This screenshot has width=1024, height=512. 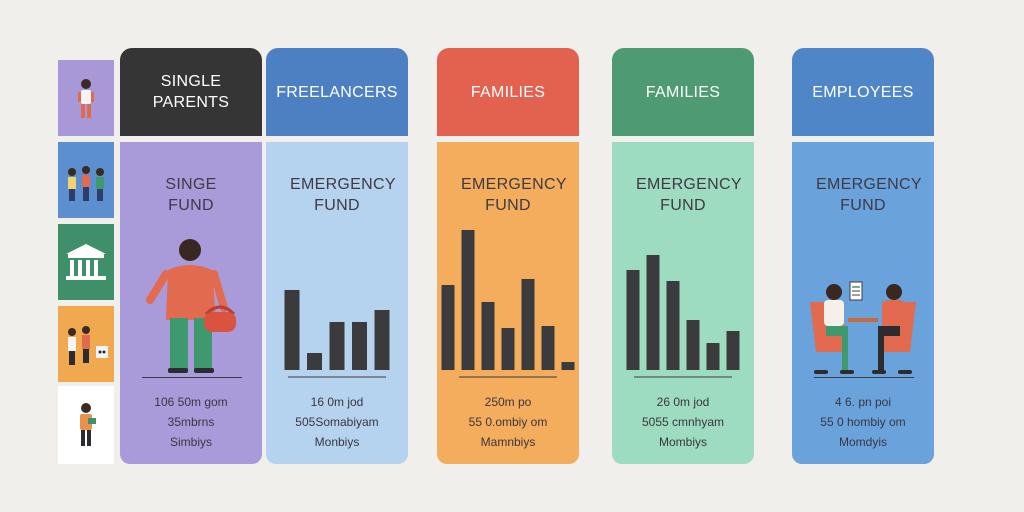 I want to click on sidebar-tile-freelancers, so click(x=86, y=180).